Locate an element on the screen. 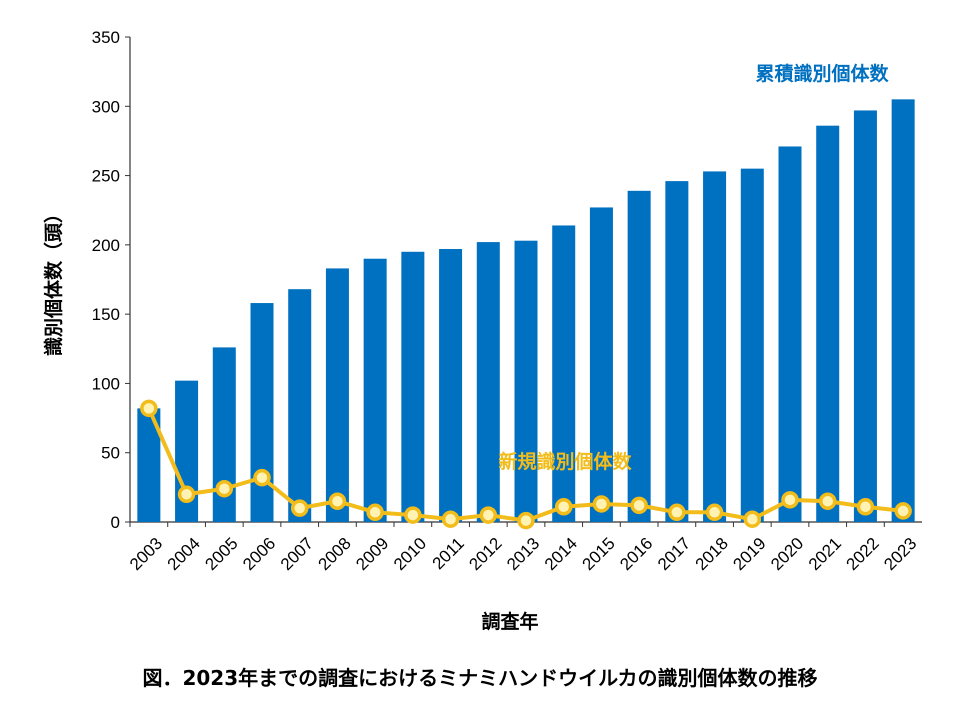 This screenshot has height=720, width=960. bar-2003 is located at coordinates (149, 465).